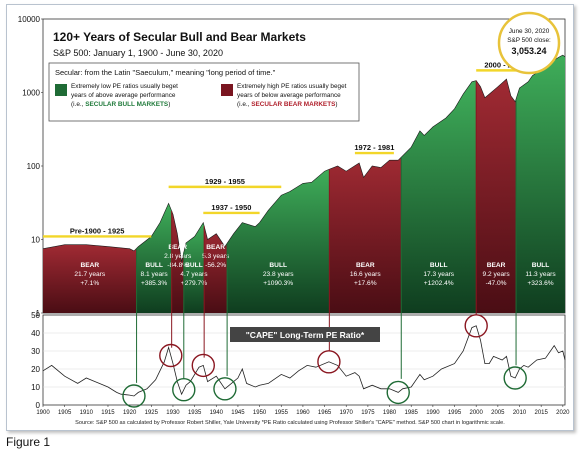  I want to click on period-label-7: BULL 17.3 years +1202.4%, so click(438, 274).